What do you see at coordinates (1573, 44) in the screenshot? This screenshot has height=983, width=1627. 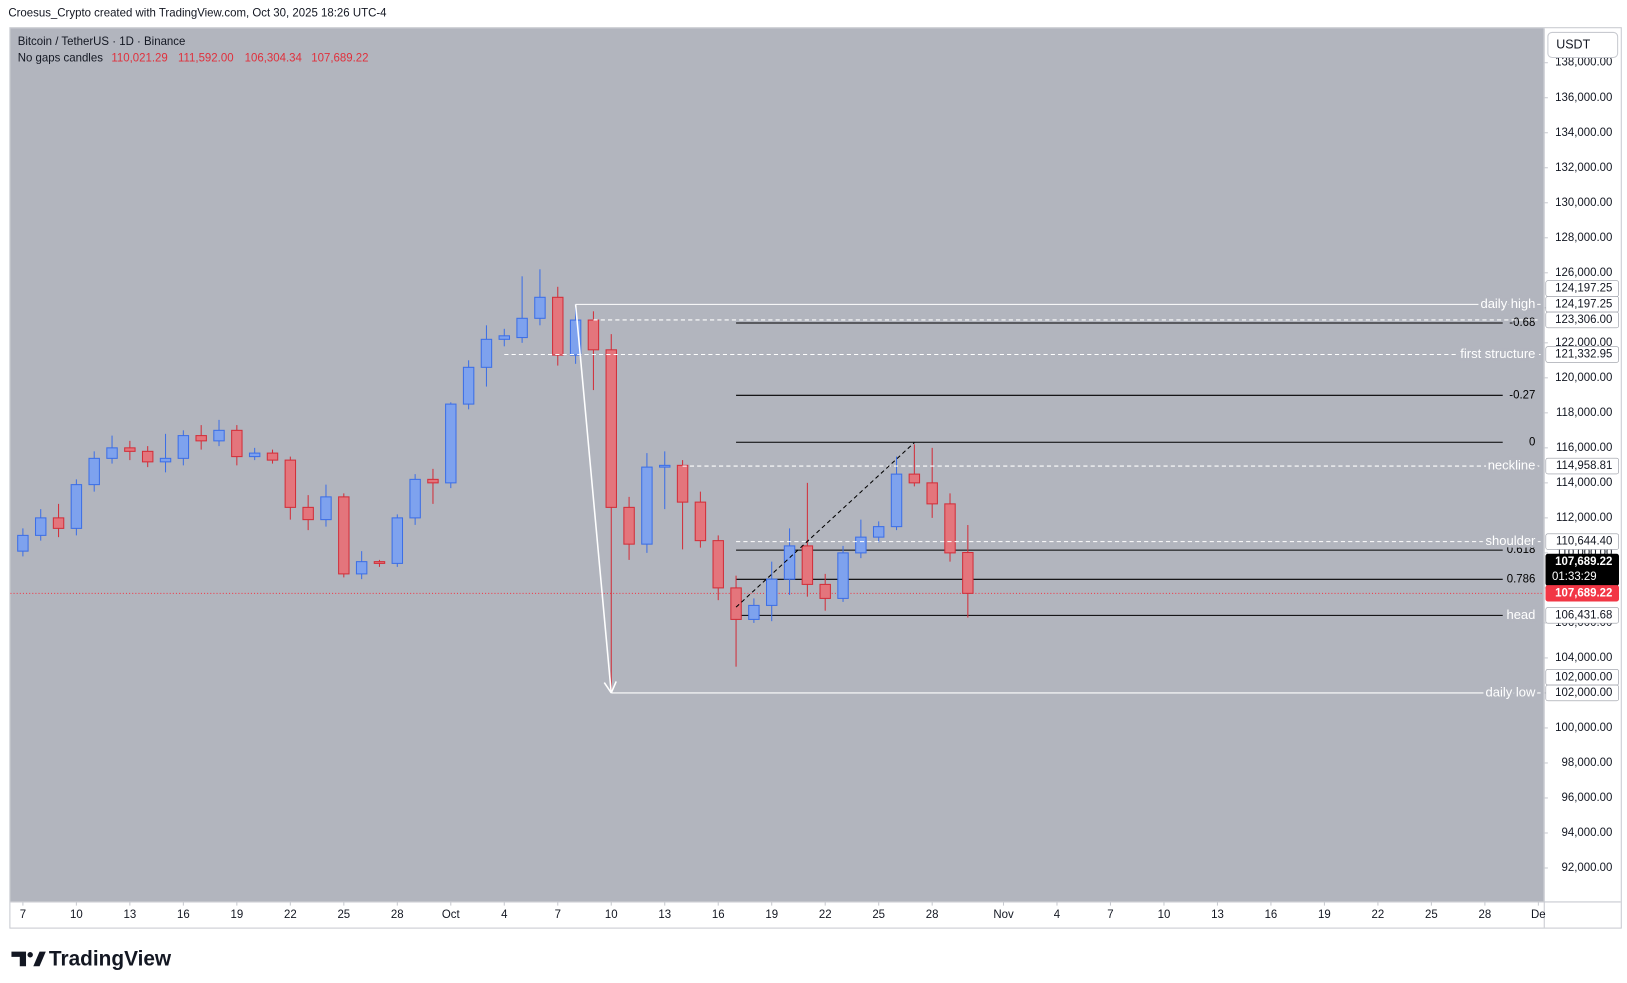 I see `currency: USDT` at bounding box center [1573, 44].